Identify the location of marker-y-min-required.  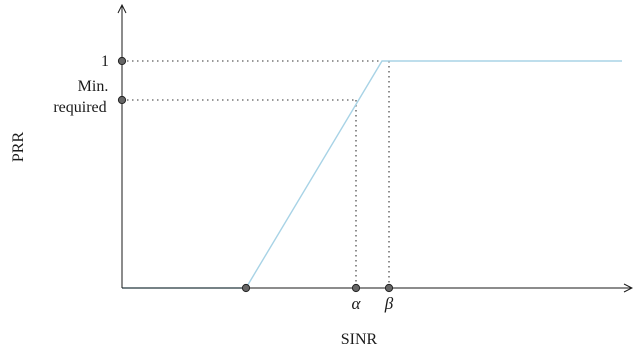
(122, 100).